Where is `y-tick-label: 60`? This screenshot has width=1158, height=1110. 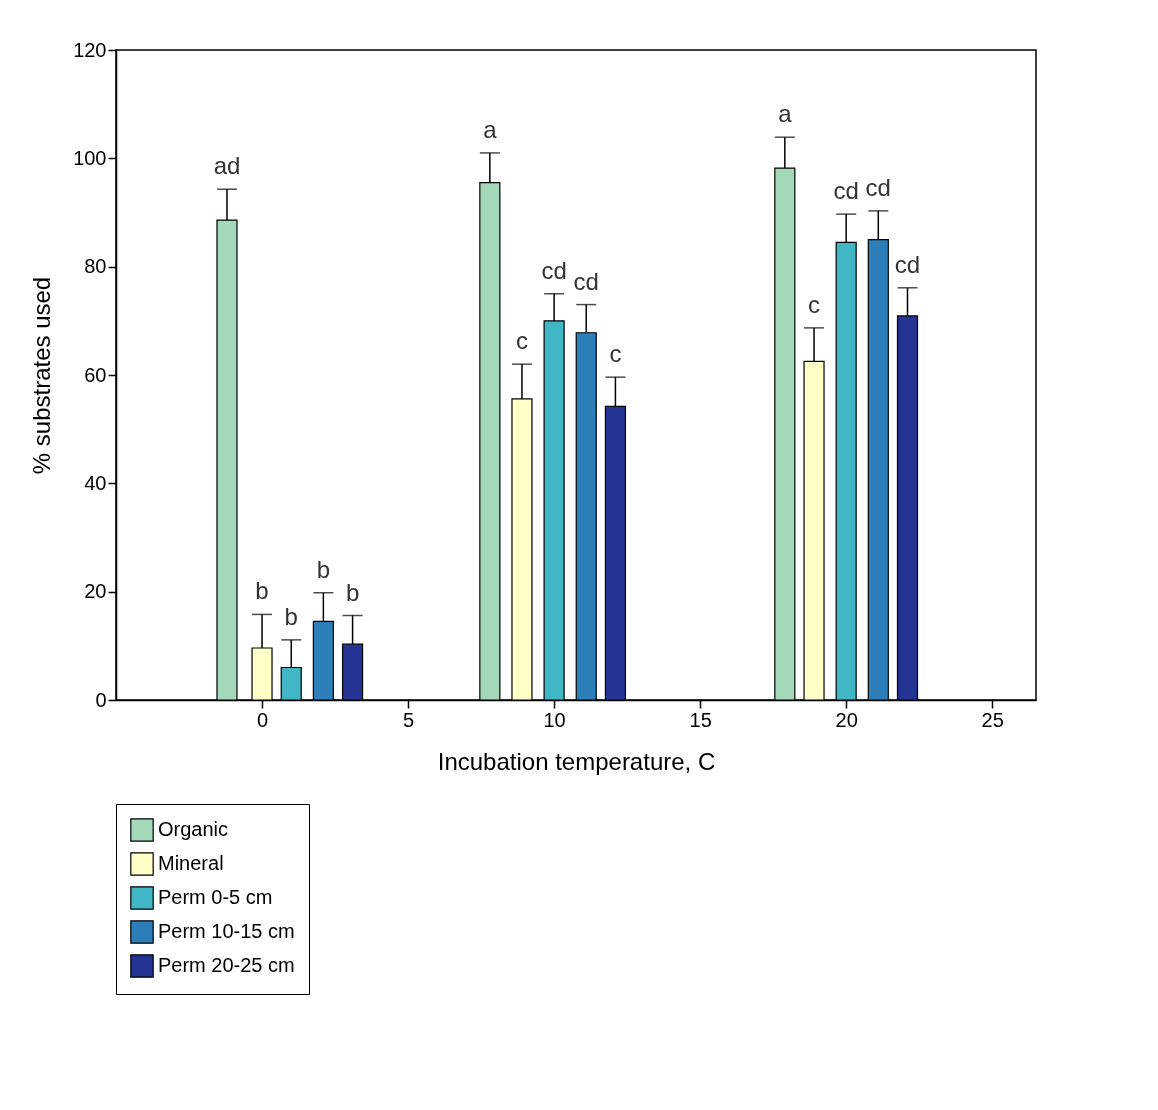 y-tick-label: 60 is located at coordinates (95, 374).